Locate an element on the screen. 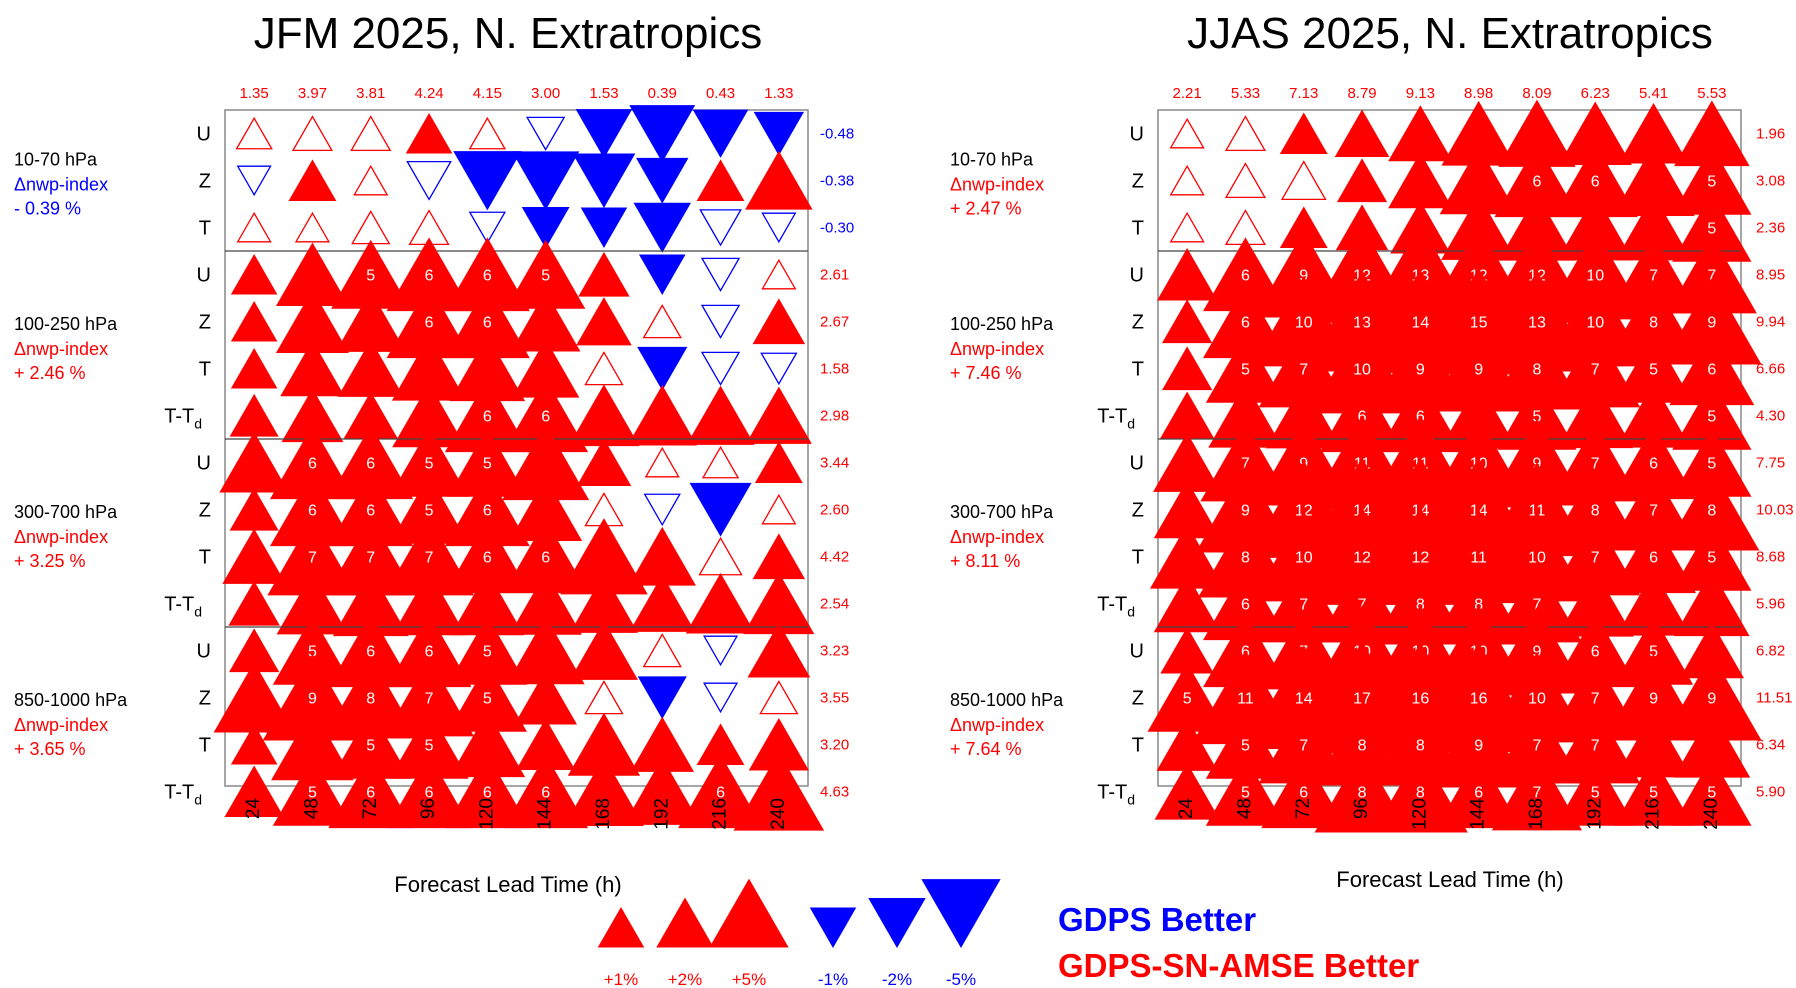 This screenshot has height=988, width=1796. triangle-value-label: 11 is located at coordinates (1537, 511).